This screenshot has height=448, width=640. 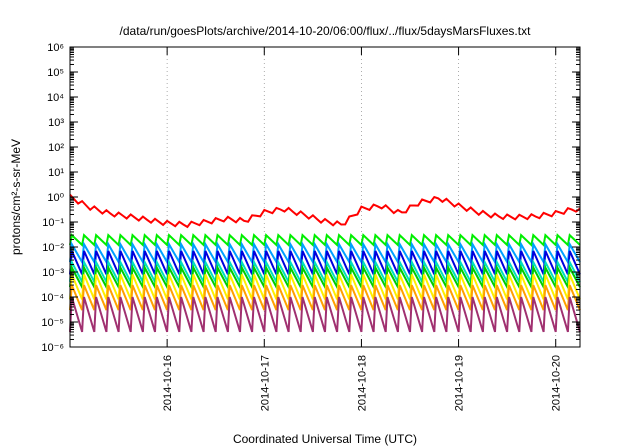 What do you see at coordinates (56, 173) in the screenshot?
I see `y-tick-label: 10¹` at bounding box center [56, 173].